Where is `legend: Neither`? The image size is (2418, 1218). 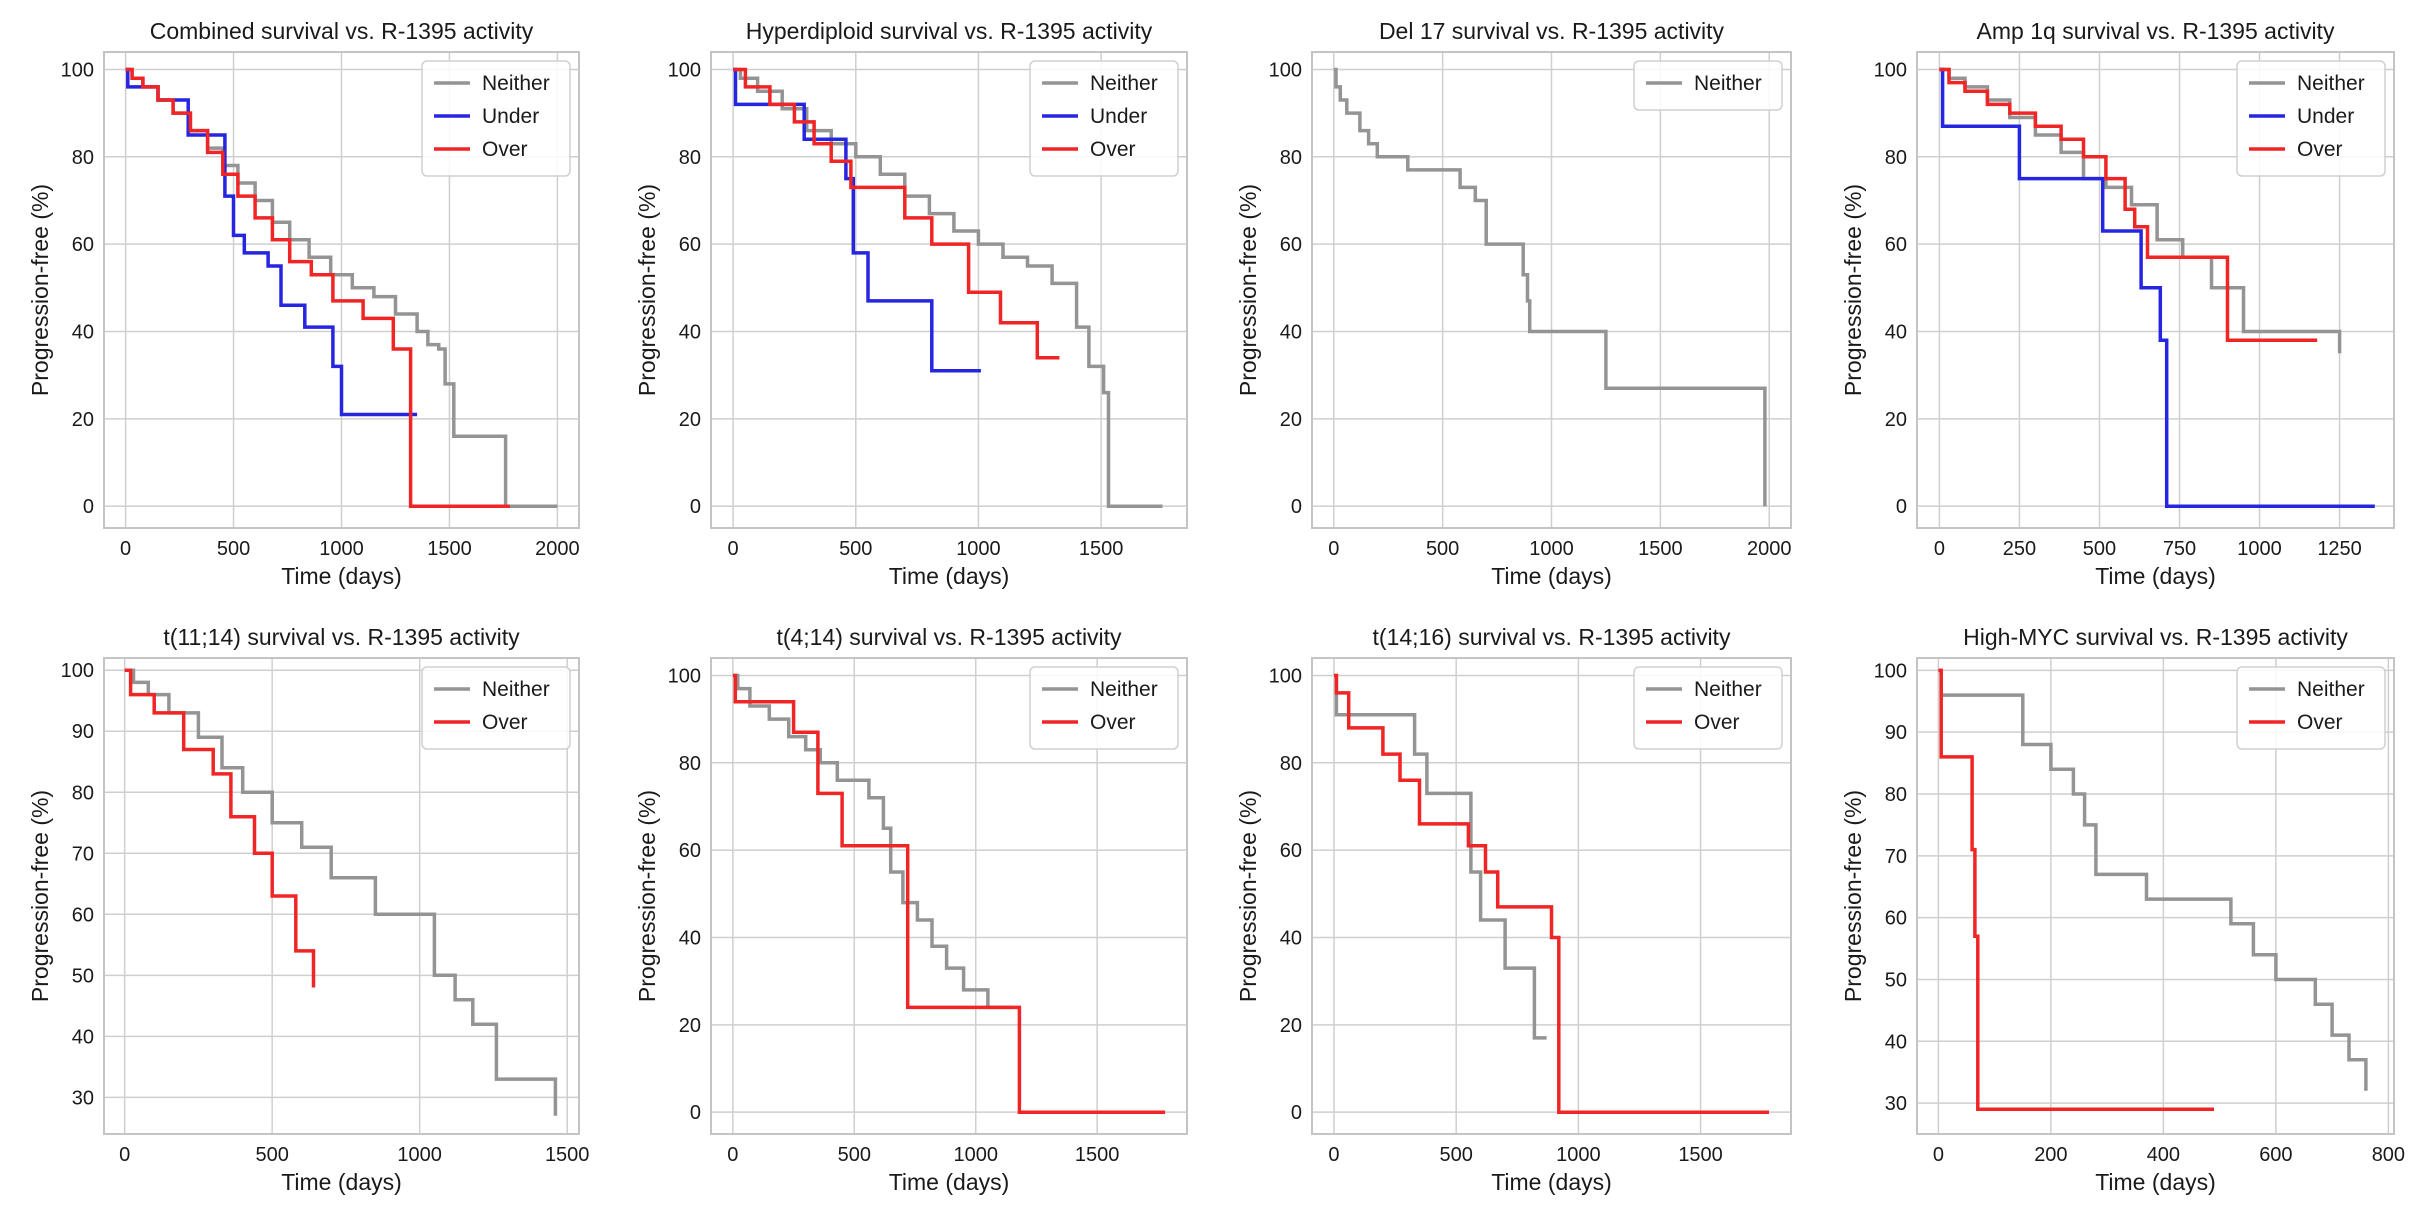
legend: Neither is located at coordinates (1708, 85).